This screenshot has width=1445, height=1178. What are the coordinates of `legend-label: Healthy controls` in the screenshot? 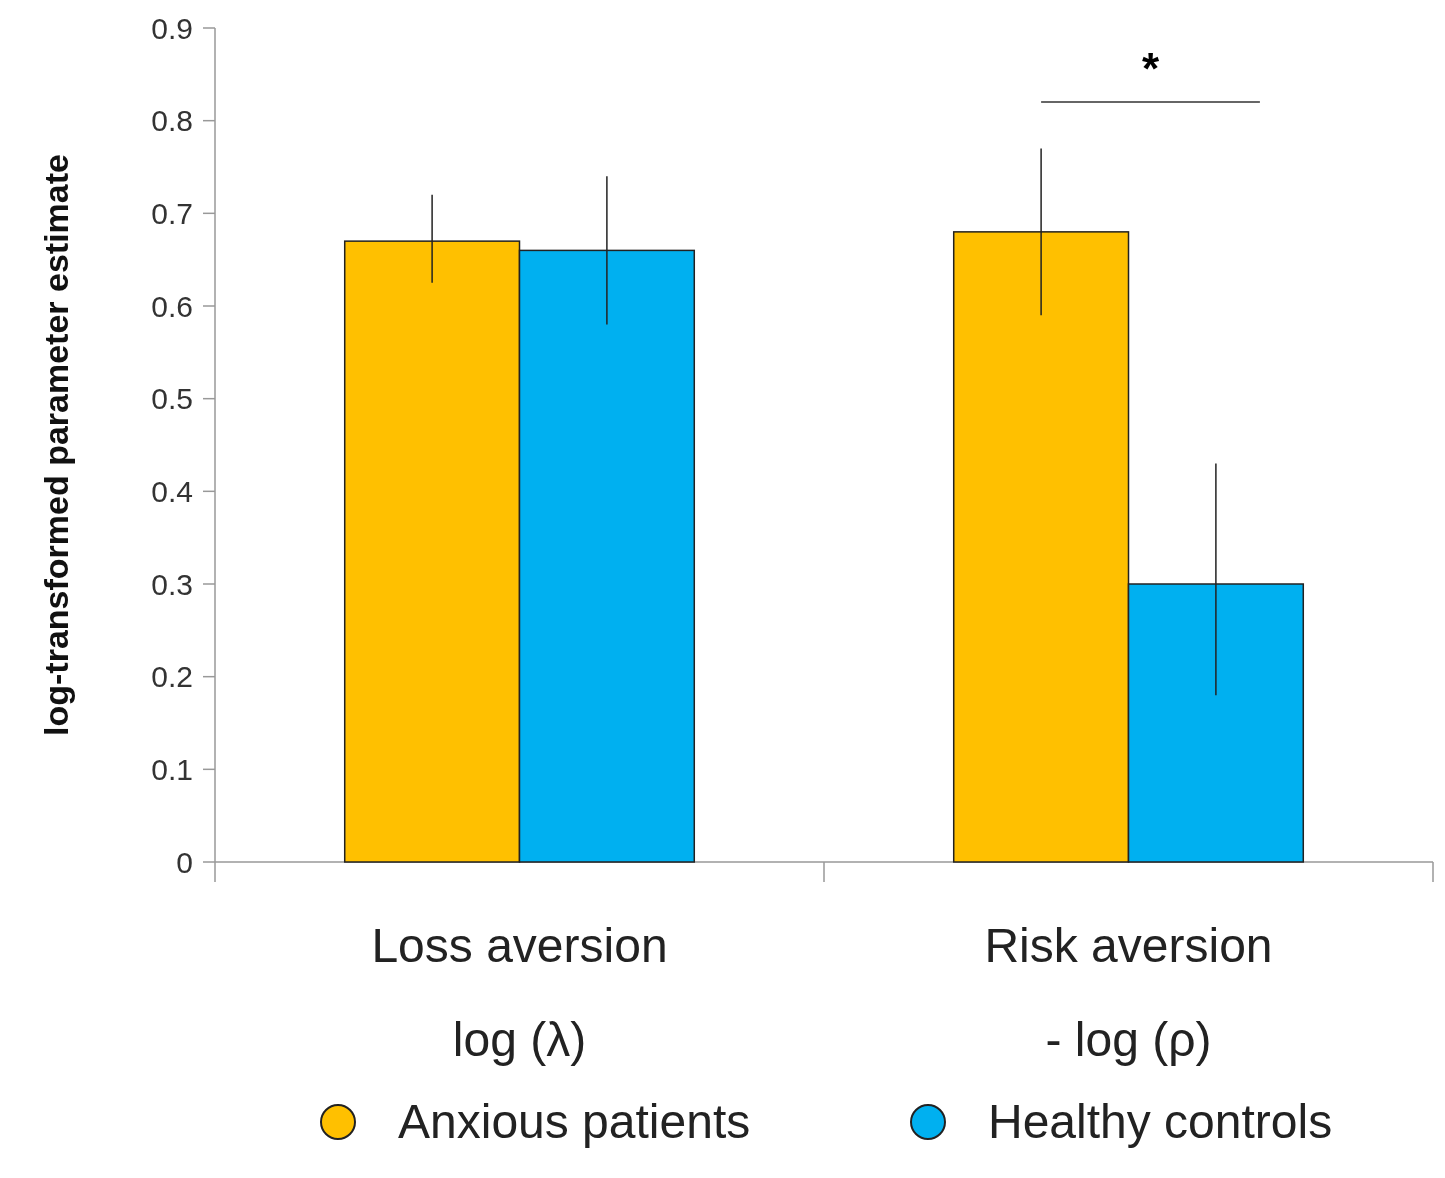 It's located at (1160, 1121).